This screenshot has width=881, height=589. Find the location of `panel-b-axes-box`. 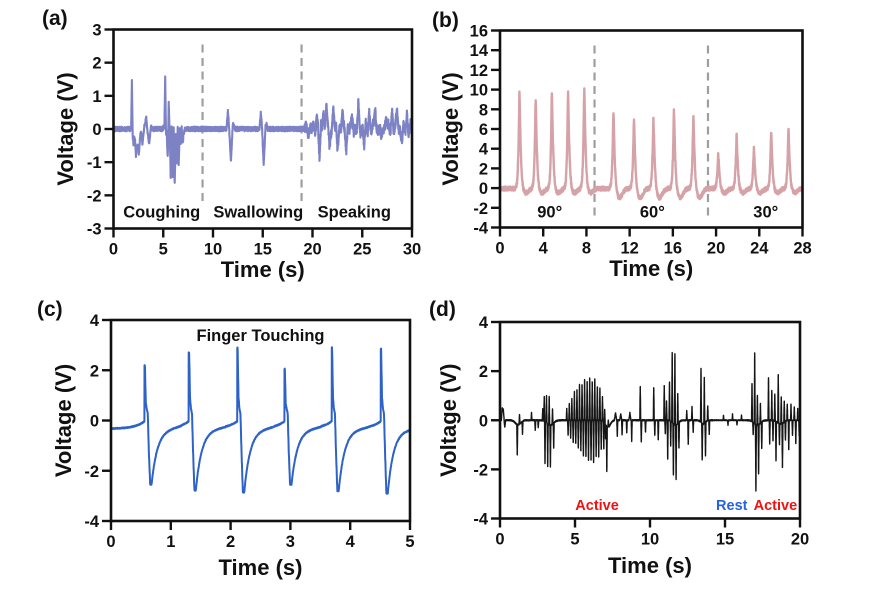

panel-b-axes-box is located at coordinates (651, 129).